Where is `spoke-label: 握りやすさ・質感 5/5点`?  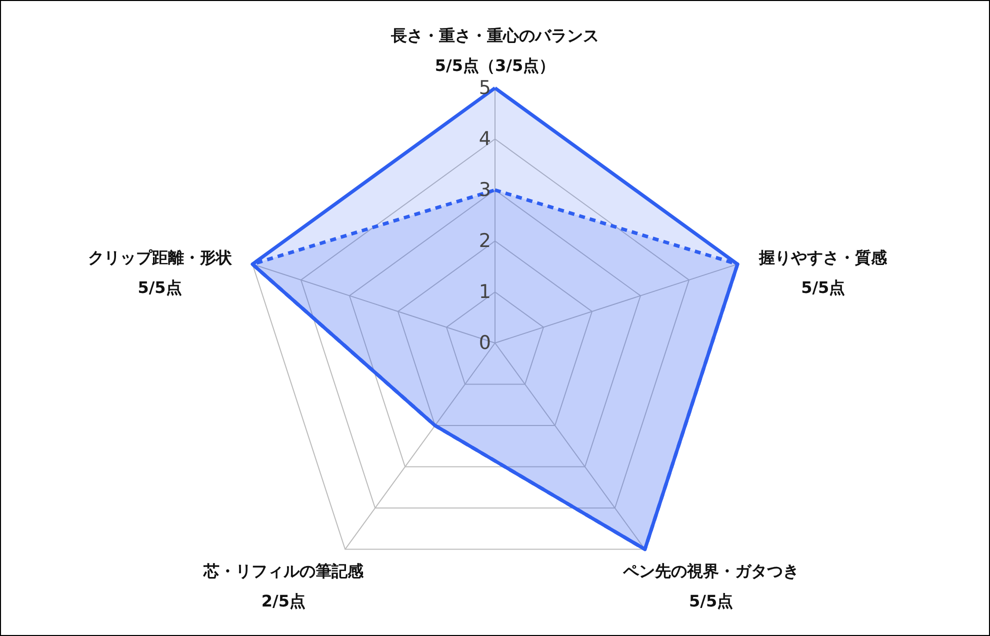
spoke-label: 握りやすさ・質感 5/5点 is located at coordinates (823, 273).